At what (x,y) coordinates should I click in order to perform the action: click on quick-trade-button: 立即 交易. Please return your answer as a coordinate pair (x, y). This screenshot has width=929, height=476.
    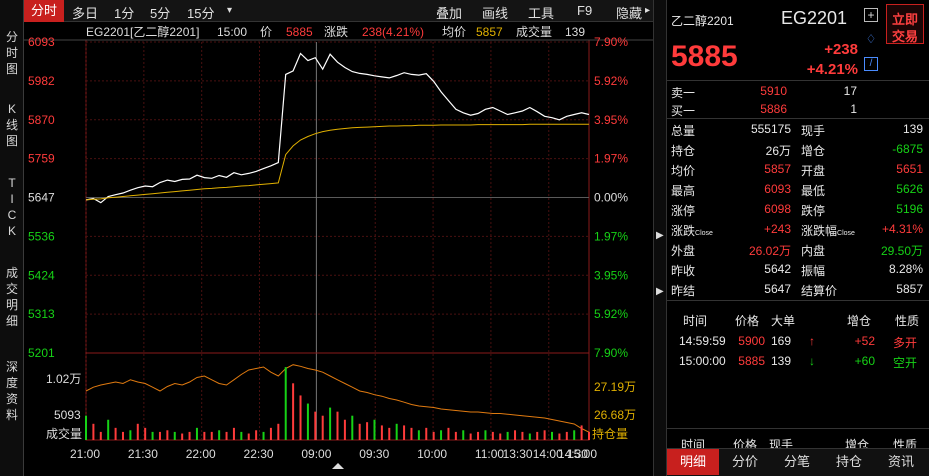
    Looking at the image, I should click on (905, 24).